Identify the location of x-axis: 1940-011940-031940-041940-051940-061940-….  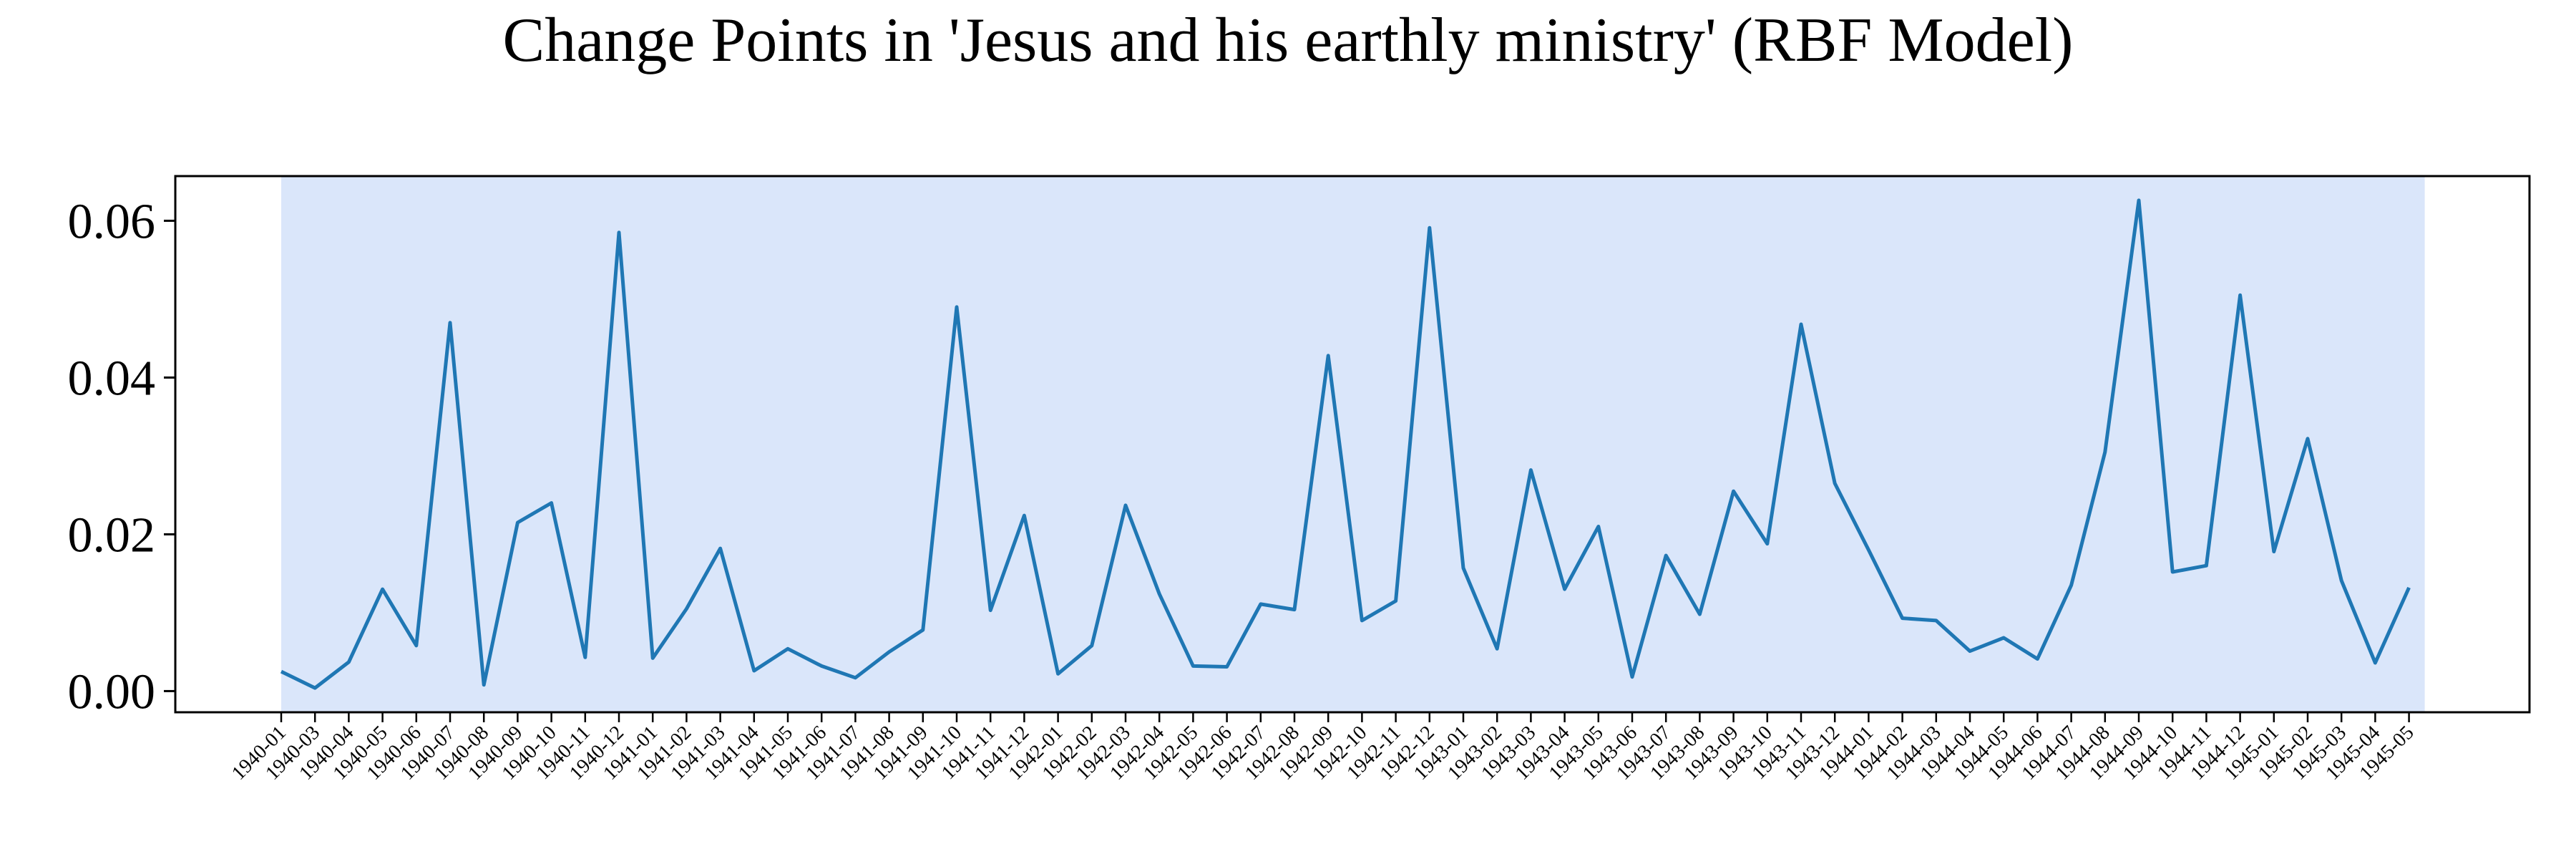
(1323, 748).